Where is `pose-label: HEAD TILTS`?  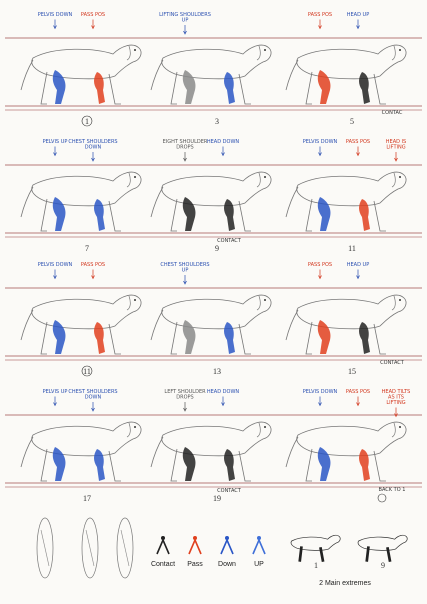
pose-label: HEAD TILTS is located at coordinates (396, 392).